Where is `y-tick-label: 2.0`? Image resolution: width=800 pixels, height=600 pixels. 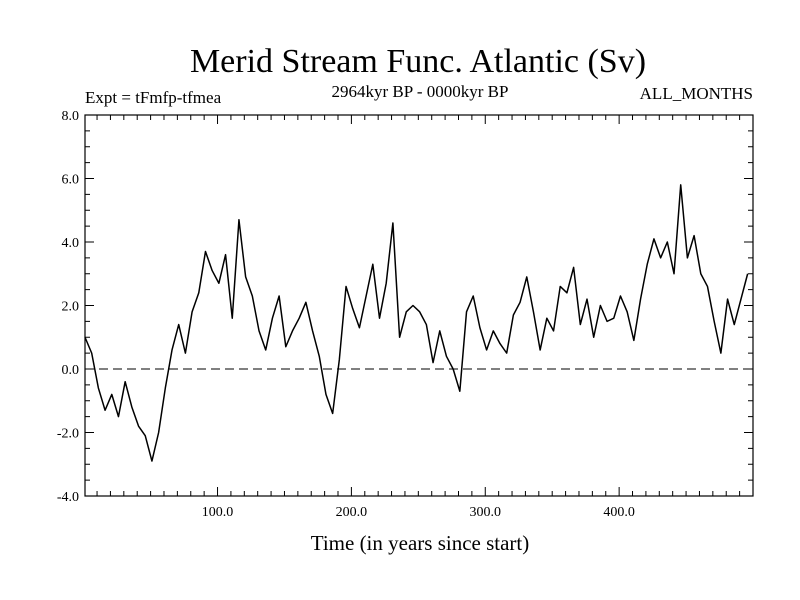 y-tick-label: 2.0 is located at coordinates (71, 307).